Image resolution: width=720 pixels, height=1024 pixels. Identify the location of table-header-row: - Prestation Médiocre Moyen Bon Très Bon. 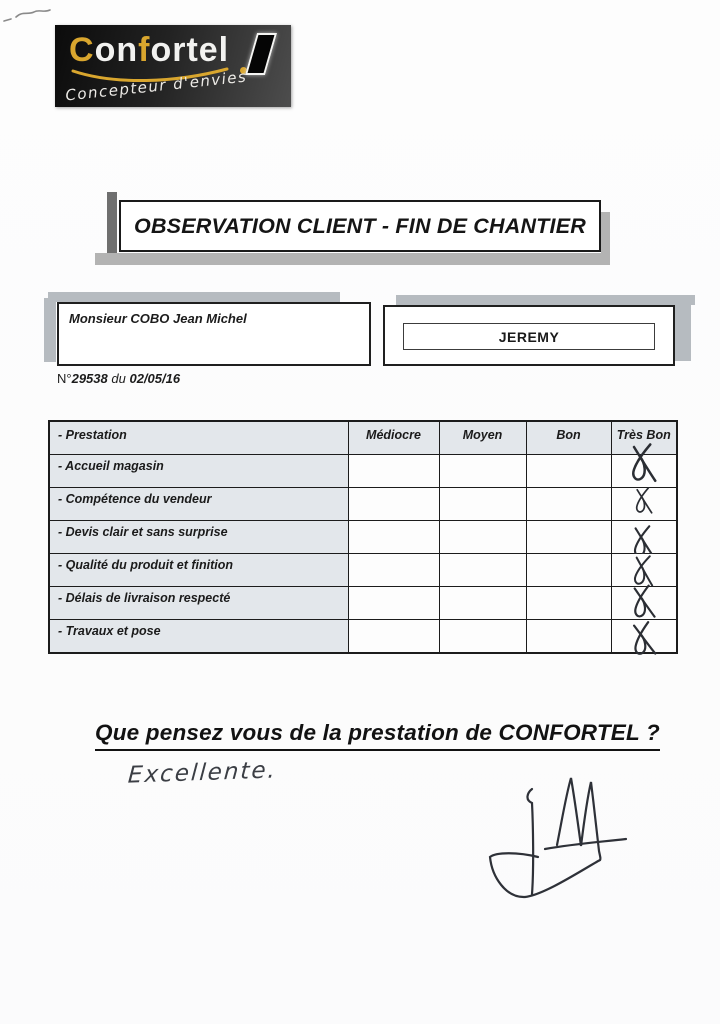
(363, 437).